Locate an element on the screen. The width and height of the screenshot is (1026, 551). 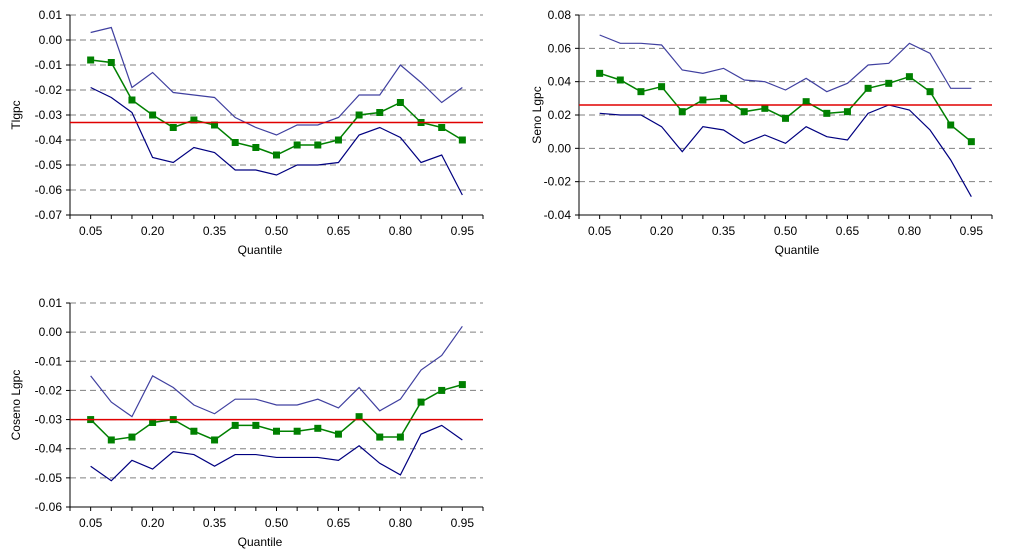
y-tick-label: -0.03 is located at coordinates (49, 115).